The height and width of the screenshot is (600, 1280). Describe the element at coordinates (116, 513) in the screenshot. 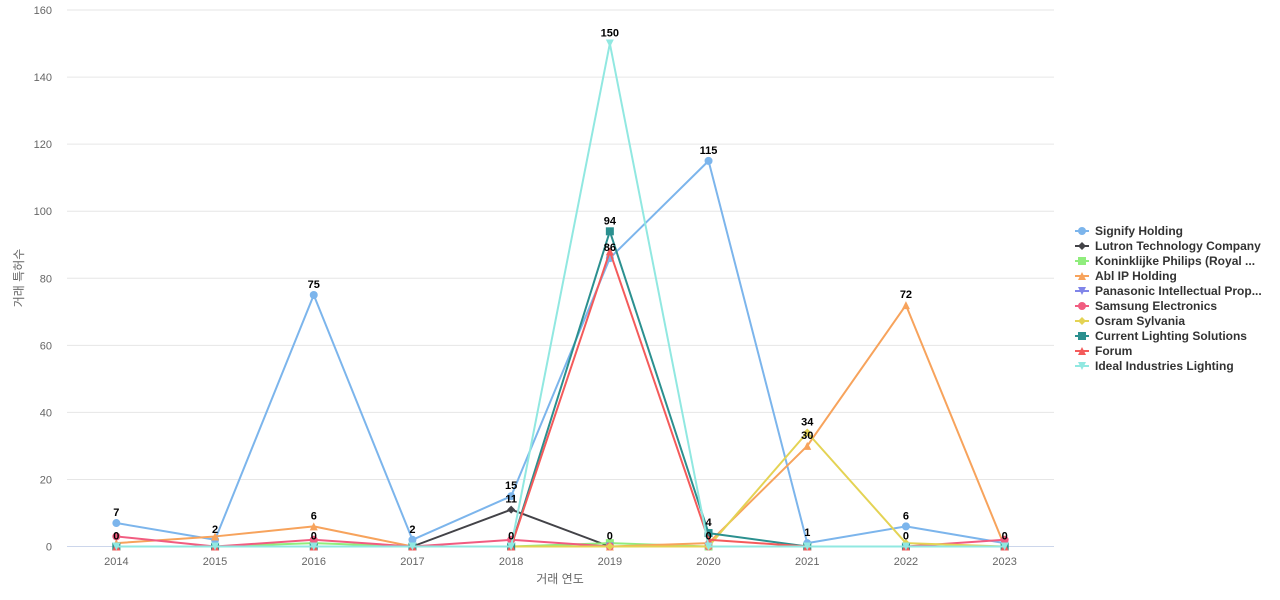

I see `data-label: 7` at that location.